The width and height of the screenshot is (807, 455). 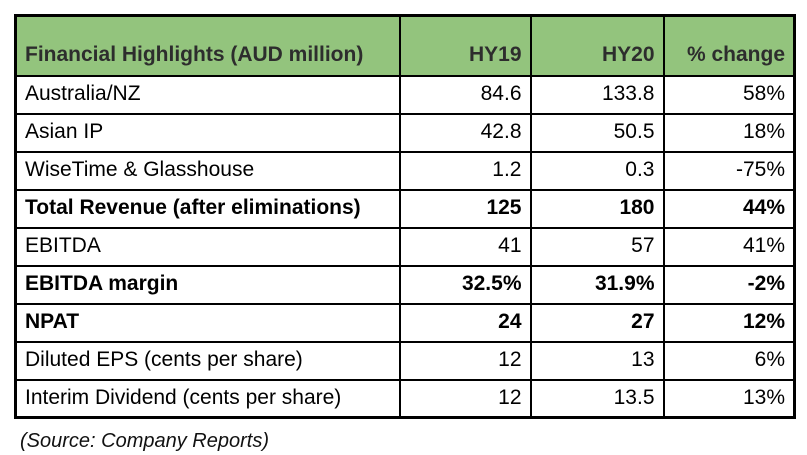 I want to click on table-row: WiseTime & Glasshouse 1.2 0.3 -75%, so click(x=405, y=170).